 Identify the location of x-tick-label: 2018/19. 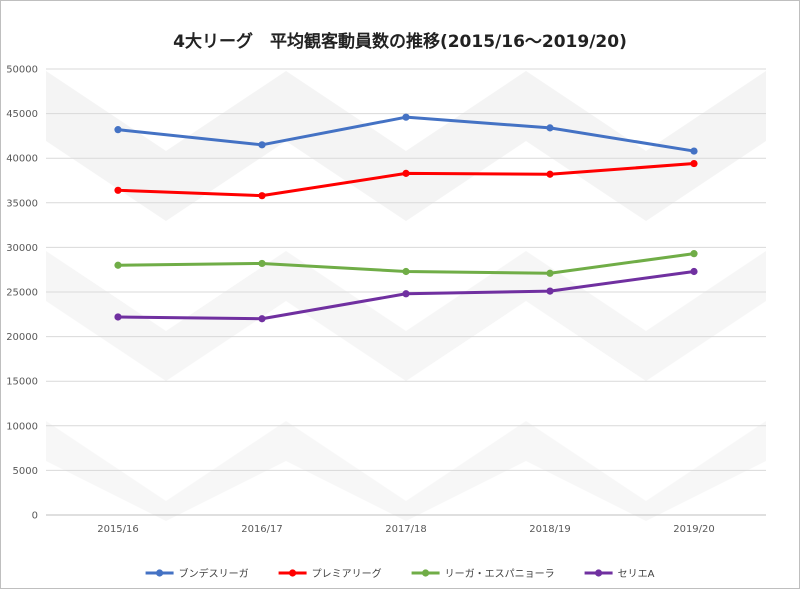
(550, 529).